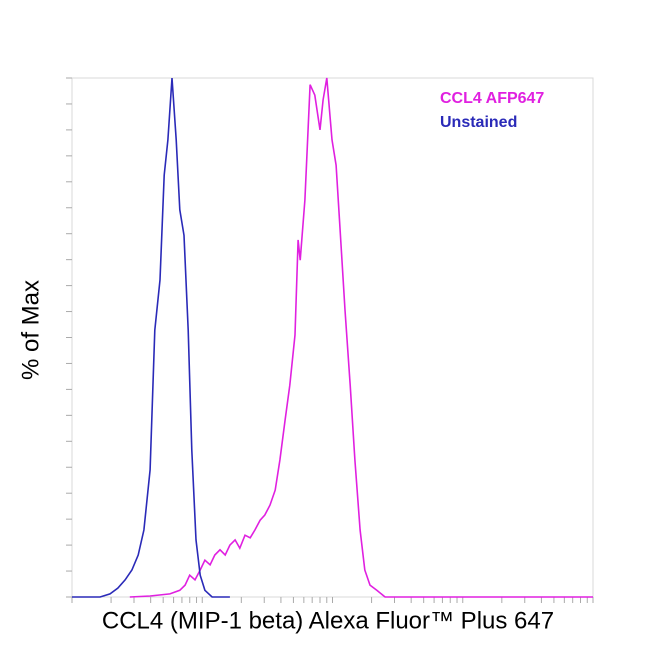 The image size is (650, 650). Describe the element at coordinates (478, 122) in the screenshot. I see `legend-entry: Unstained` at that location.